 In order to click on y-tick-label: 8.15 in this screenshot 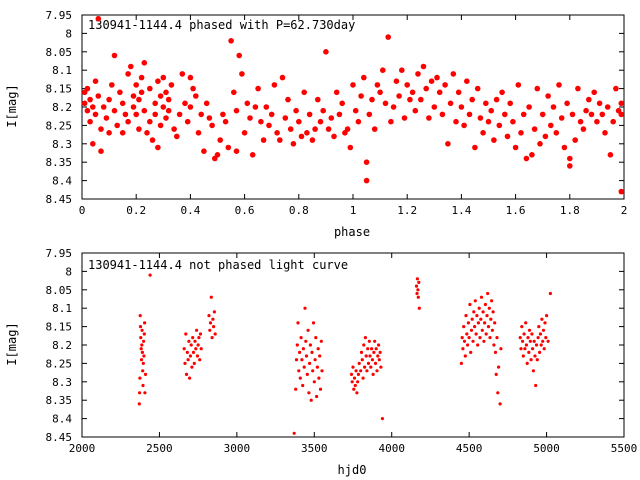, I will do `click(59, 327)`.